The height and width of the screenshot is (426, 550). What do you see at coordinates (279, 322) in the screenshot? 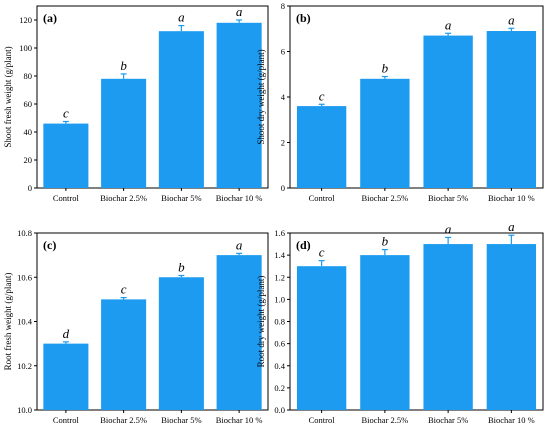
I see `y-tick-label: 0.8` at bounding box center [279, 322].